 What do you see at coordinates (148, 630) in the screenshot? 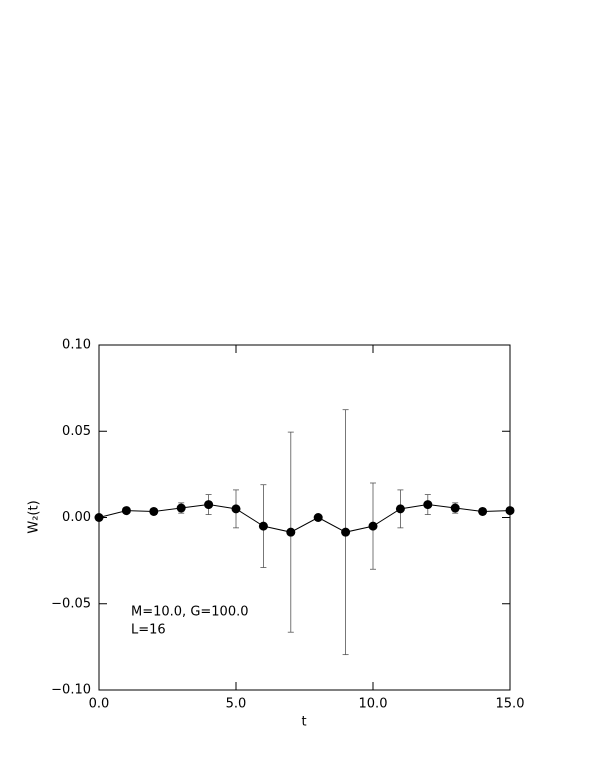
I see `annotation: L=16` at bounding box center [148, 630].